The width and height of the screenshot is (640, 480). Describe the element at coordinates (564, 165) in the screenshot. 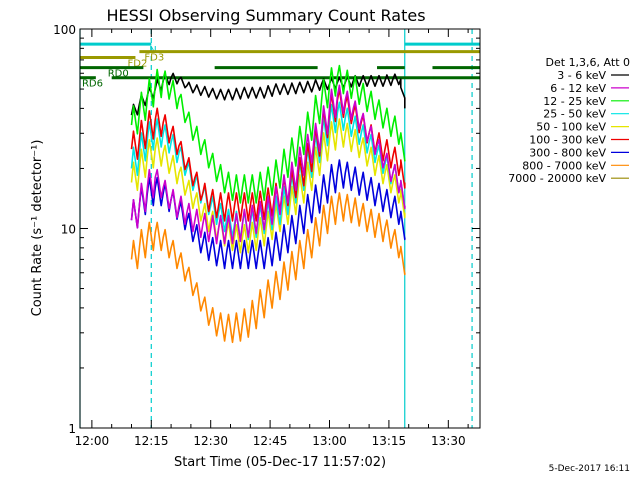

I see `legend-label-7: 800 - 7000 keV` at that location.